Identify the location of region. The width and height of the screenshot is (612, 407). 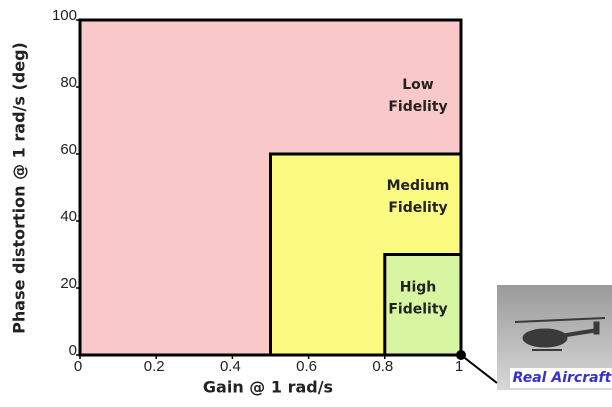
(423, 305).